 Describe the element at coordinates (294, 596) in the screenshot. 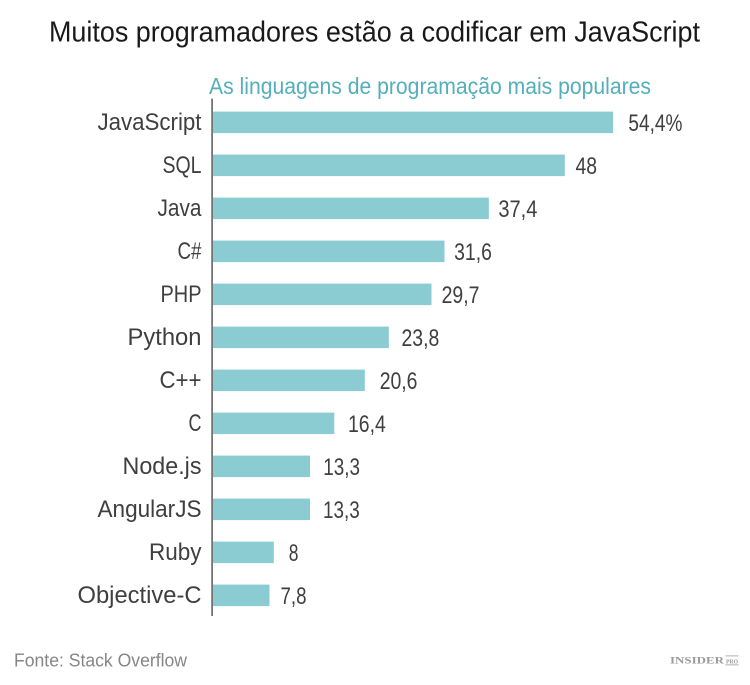

I see `svg-text: 7,8` at that location.